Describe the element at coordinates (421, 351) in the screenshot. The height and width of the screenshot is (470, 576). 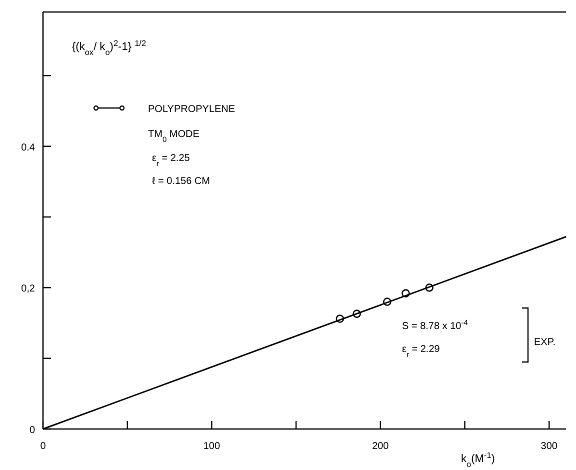
I see `annotation: ε$_{r}$ = 2.29` at that location.